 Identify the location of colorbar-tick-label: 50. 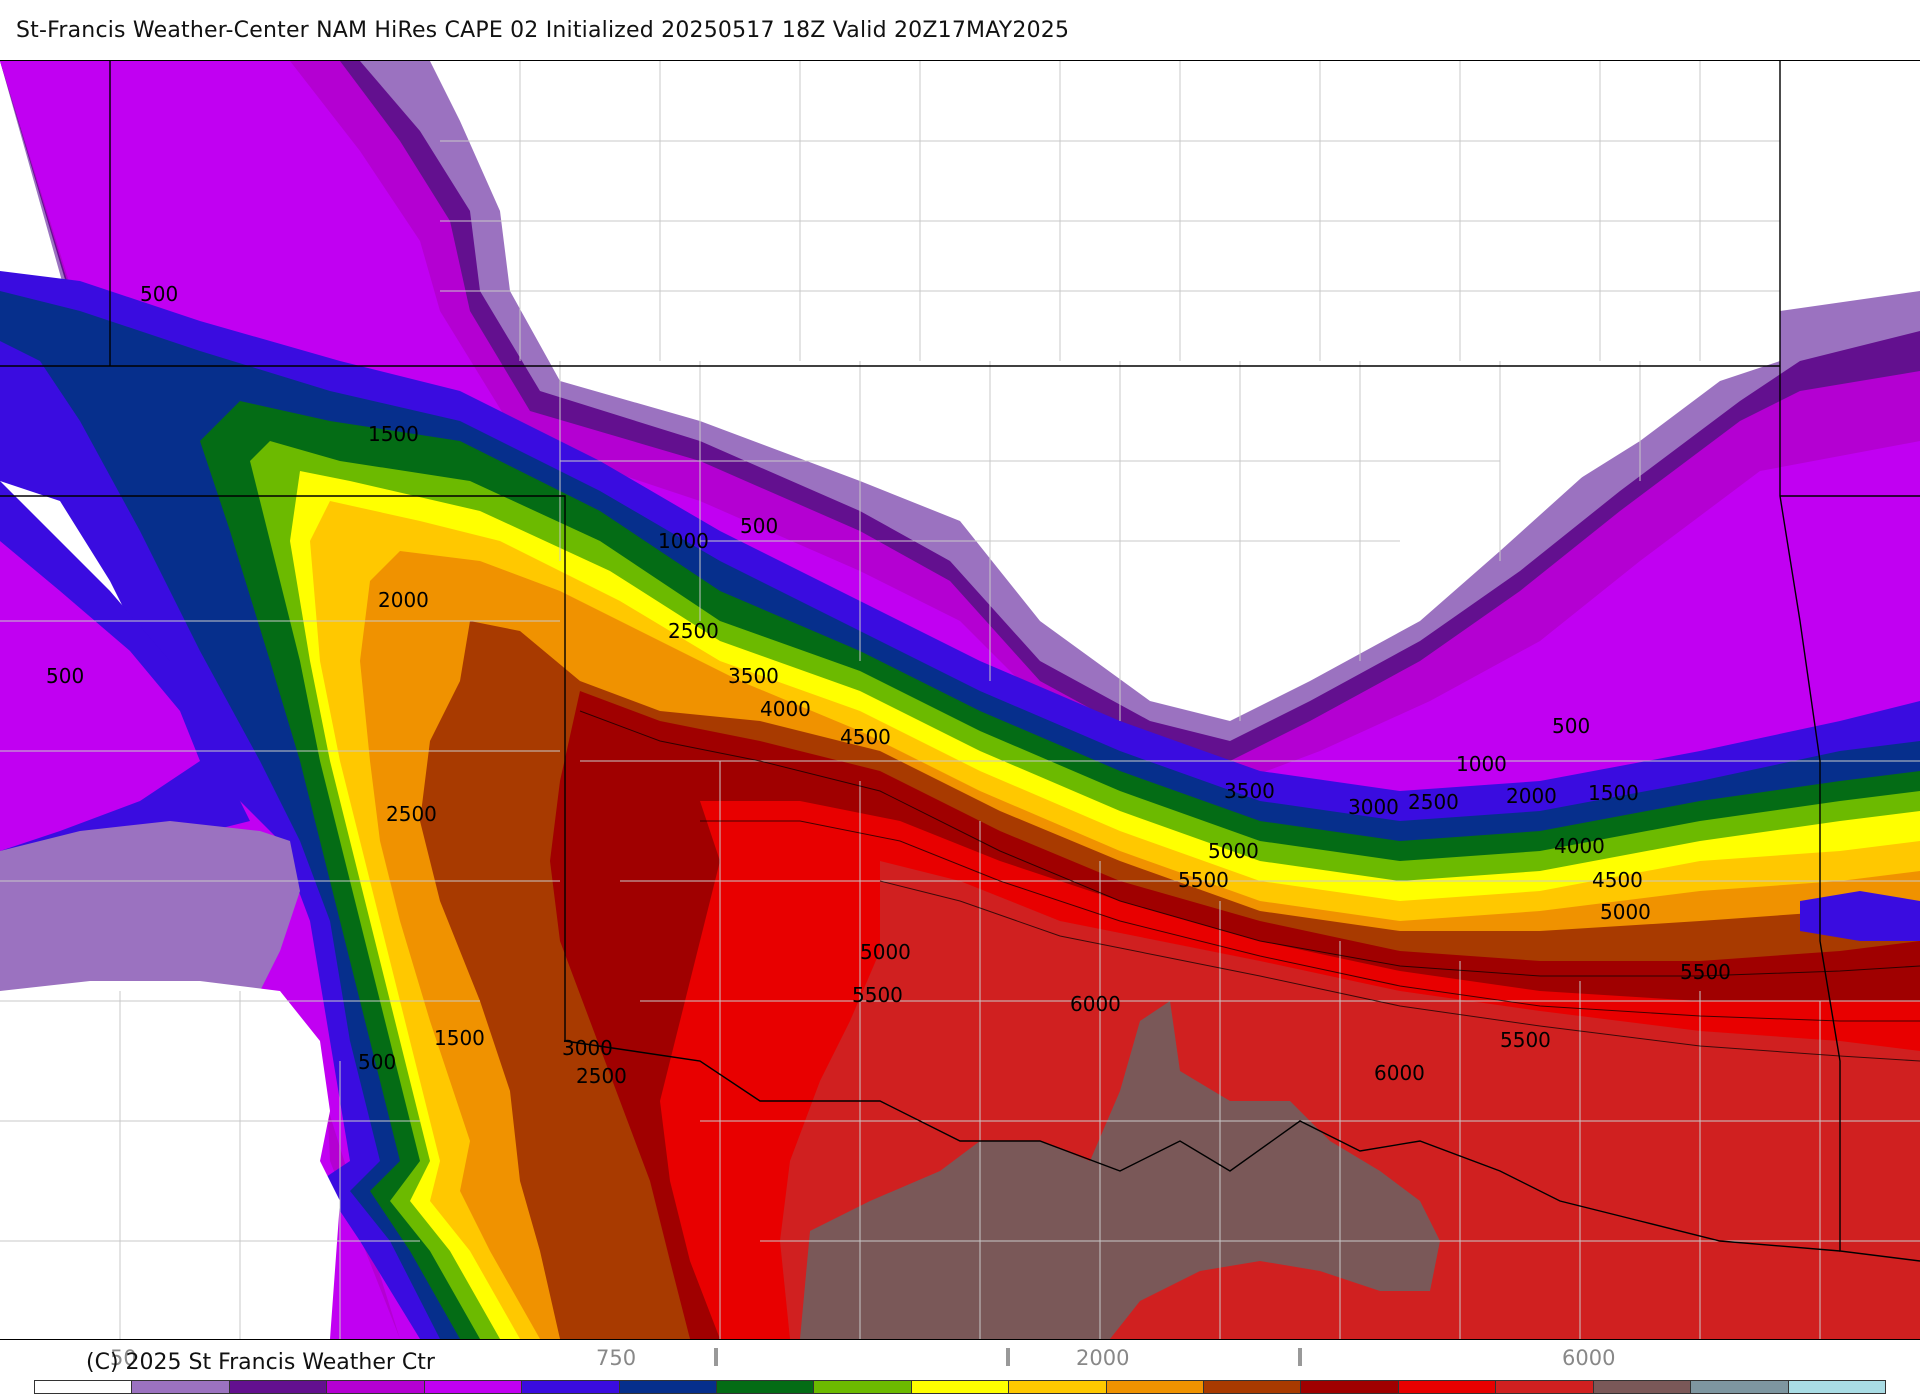
(123, 1358).